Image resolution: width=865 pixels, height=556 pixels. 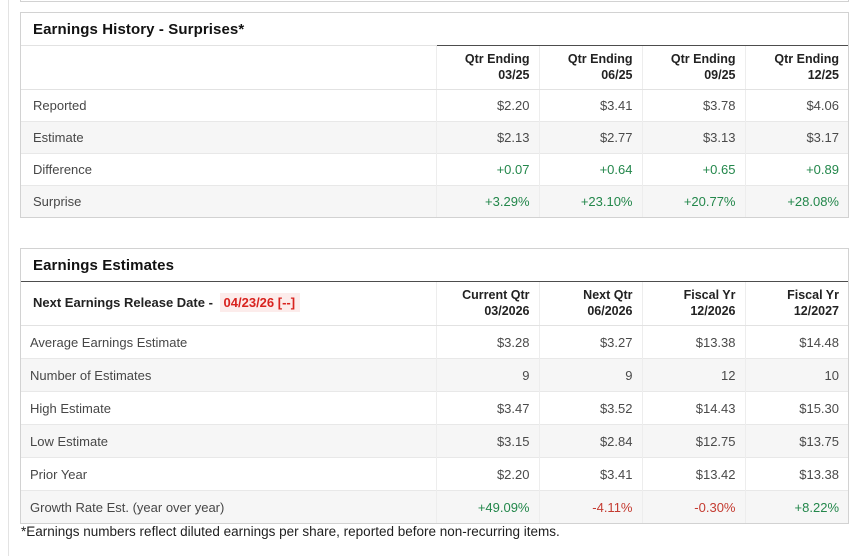 What do you see at coordinates (125, 302) in the screenshot?
I see `release-date-label: Next Earnings Release Date -` at bounding box center [125, 302].